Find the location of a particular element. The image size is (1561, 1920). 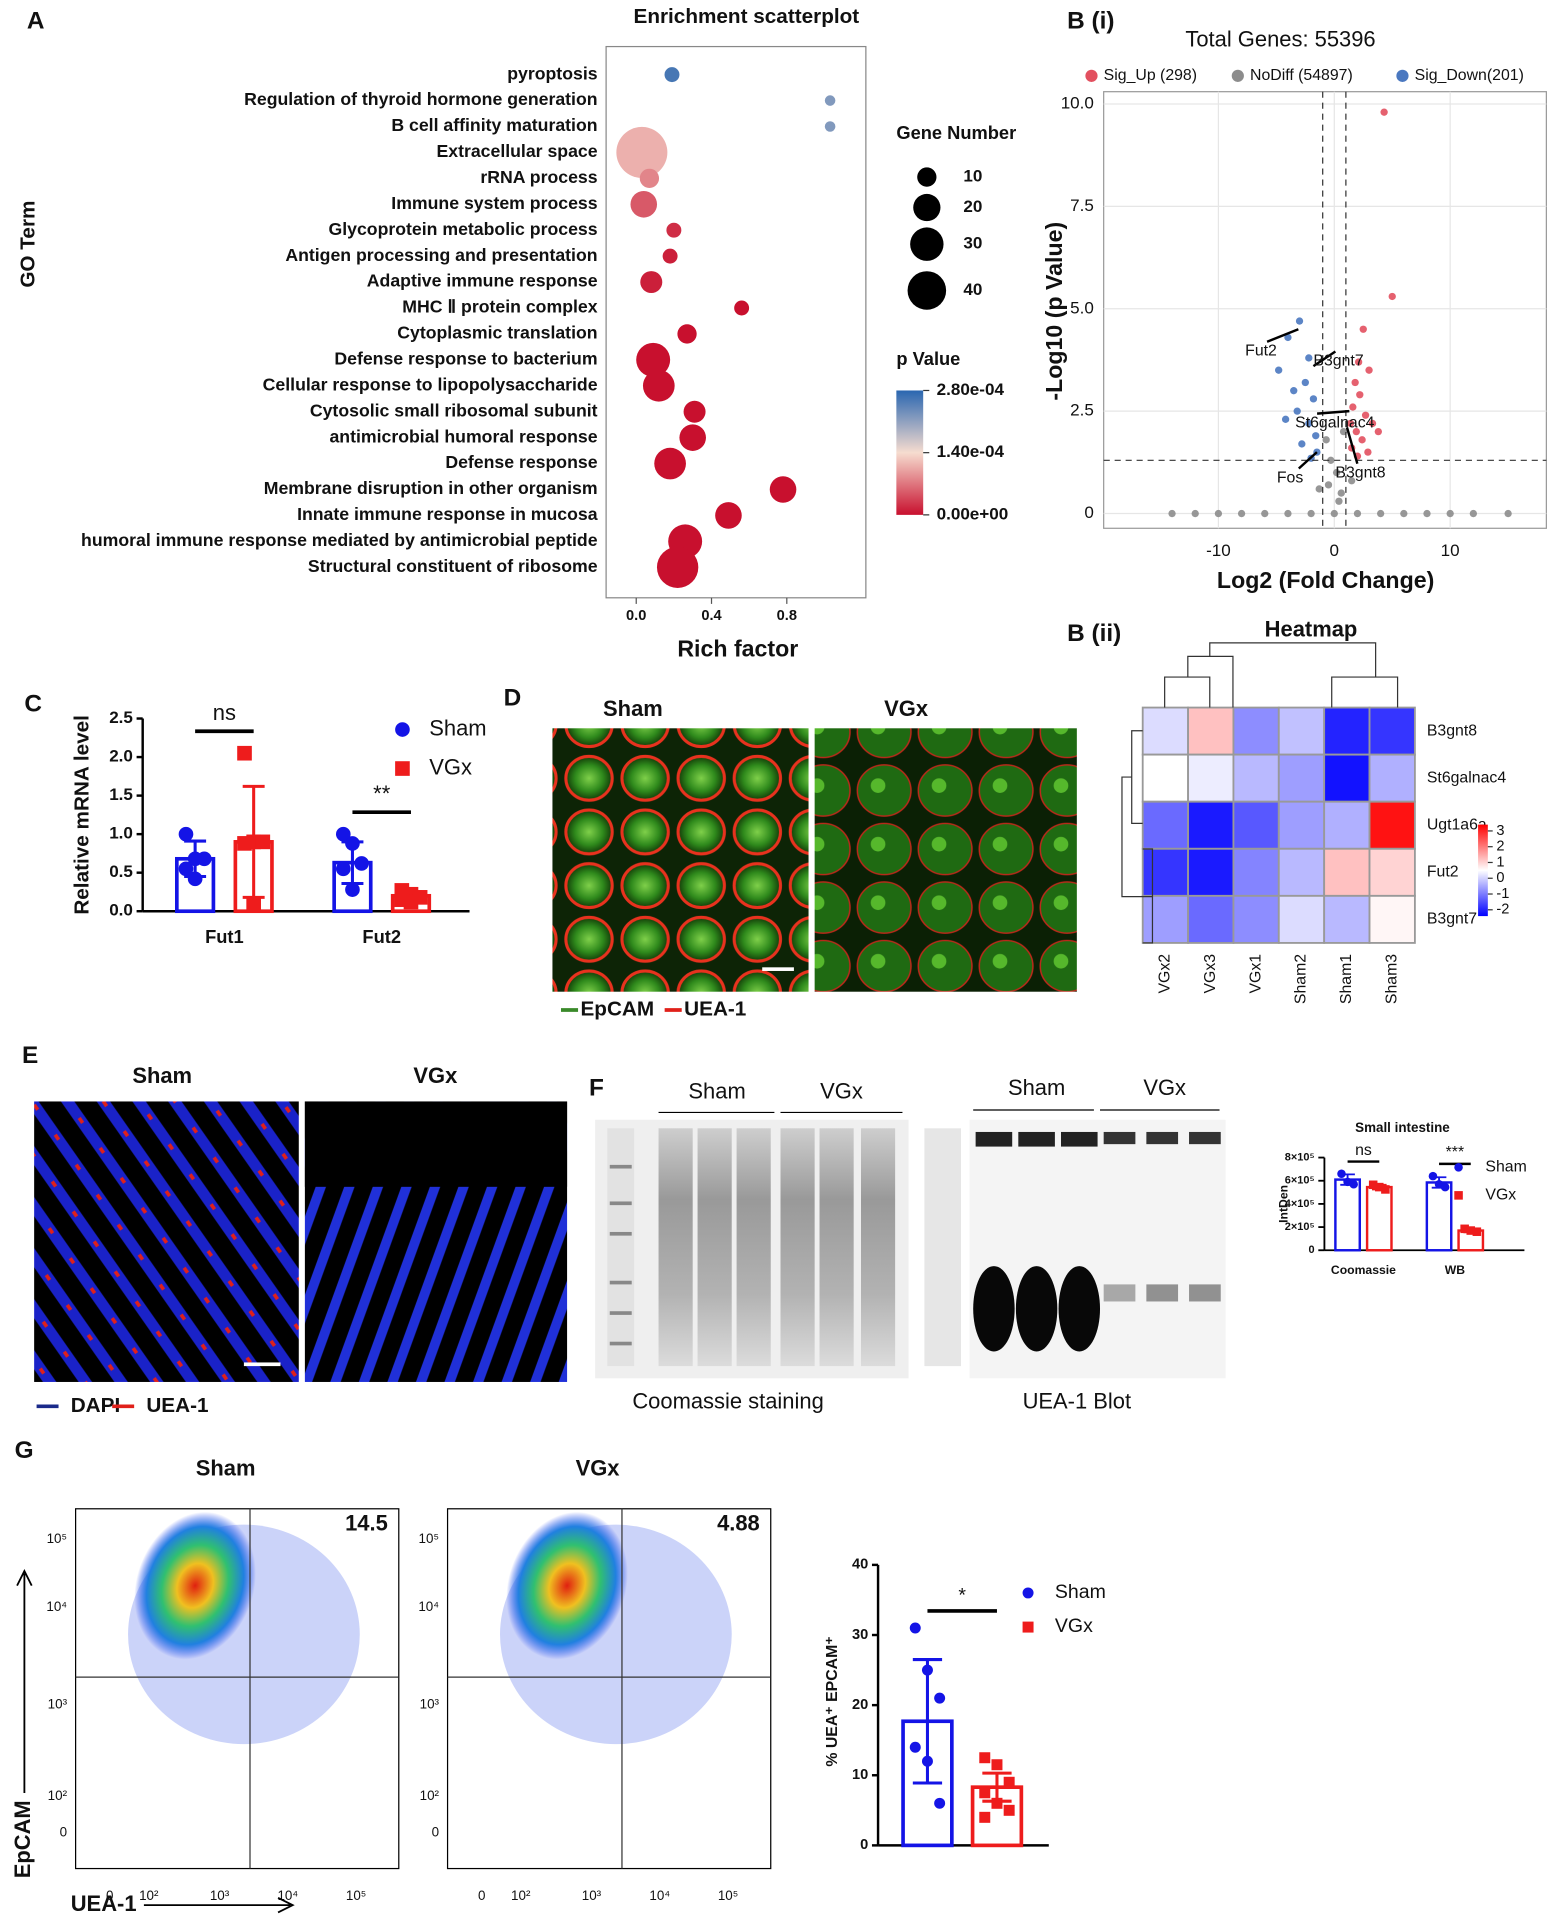

plot-title: VGx is located at coordinates (598, 1468).